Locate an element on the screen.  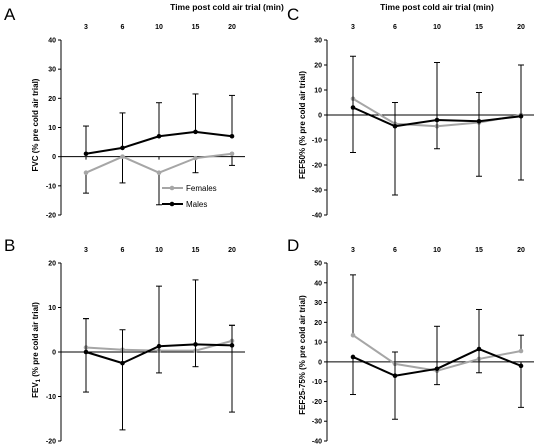
chart-a-x-tick-label-3: 15 is located at coordinates (196, 27).